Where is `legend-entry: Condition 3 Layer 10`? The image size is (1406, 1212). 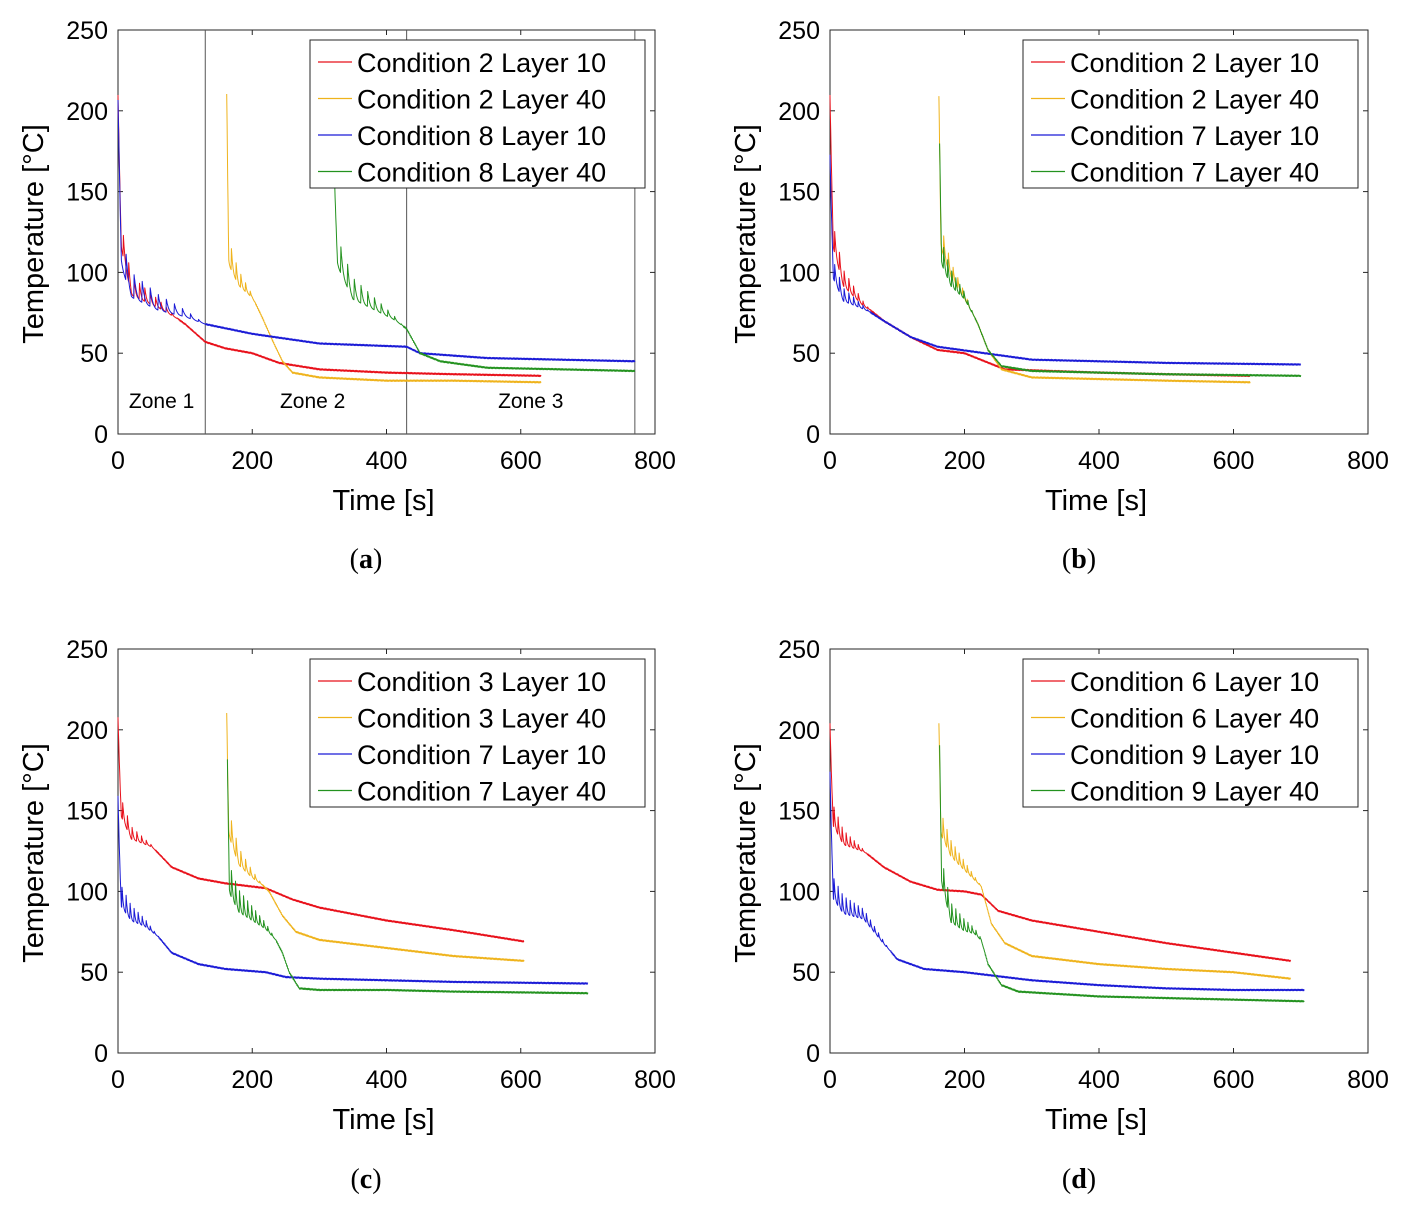 legend-entry: Condition 3 Layer 10 is located at coordinates (481, 682).